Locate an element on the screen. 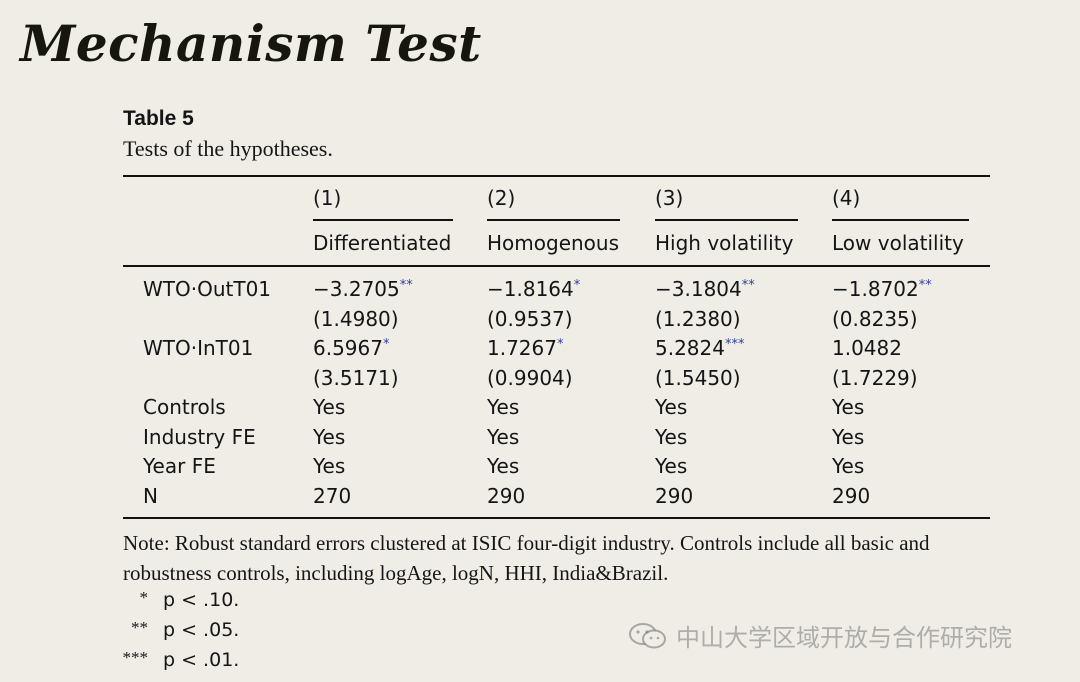 This screenshot has width=1080, height=682. column-number: (3) is located at coordinates (669, 198).